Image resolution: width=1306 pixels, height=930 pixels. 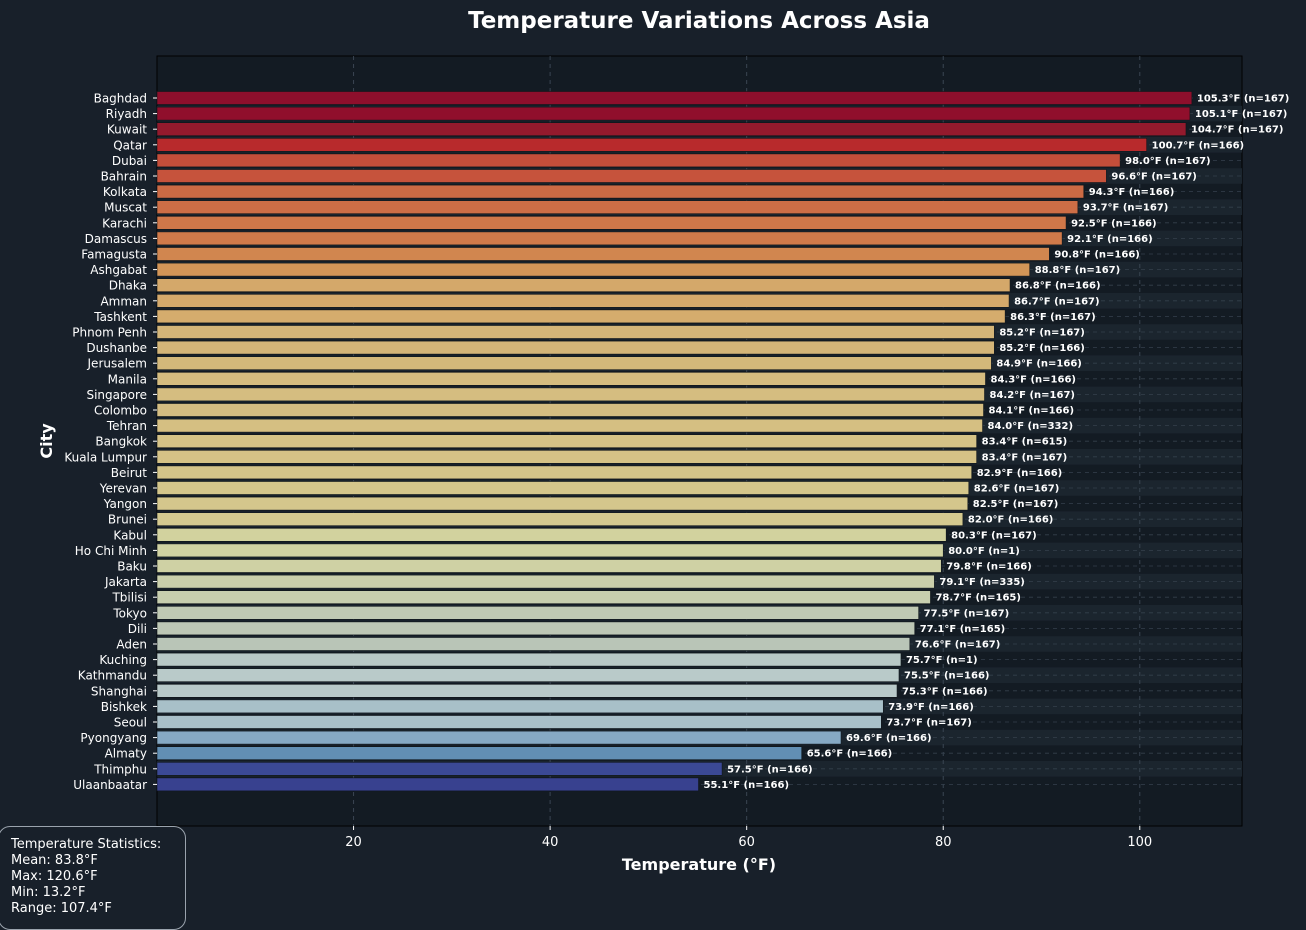 What do you see at coordinates (126, 426) in the screenshot?
I see `category-label: Tehran` at bounding box center [126, 426].